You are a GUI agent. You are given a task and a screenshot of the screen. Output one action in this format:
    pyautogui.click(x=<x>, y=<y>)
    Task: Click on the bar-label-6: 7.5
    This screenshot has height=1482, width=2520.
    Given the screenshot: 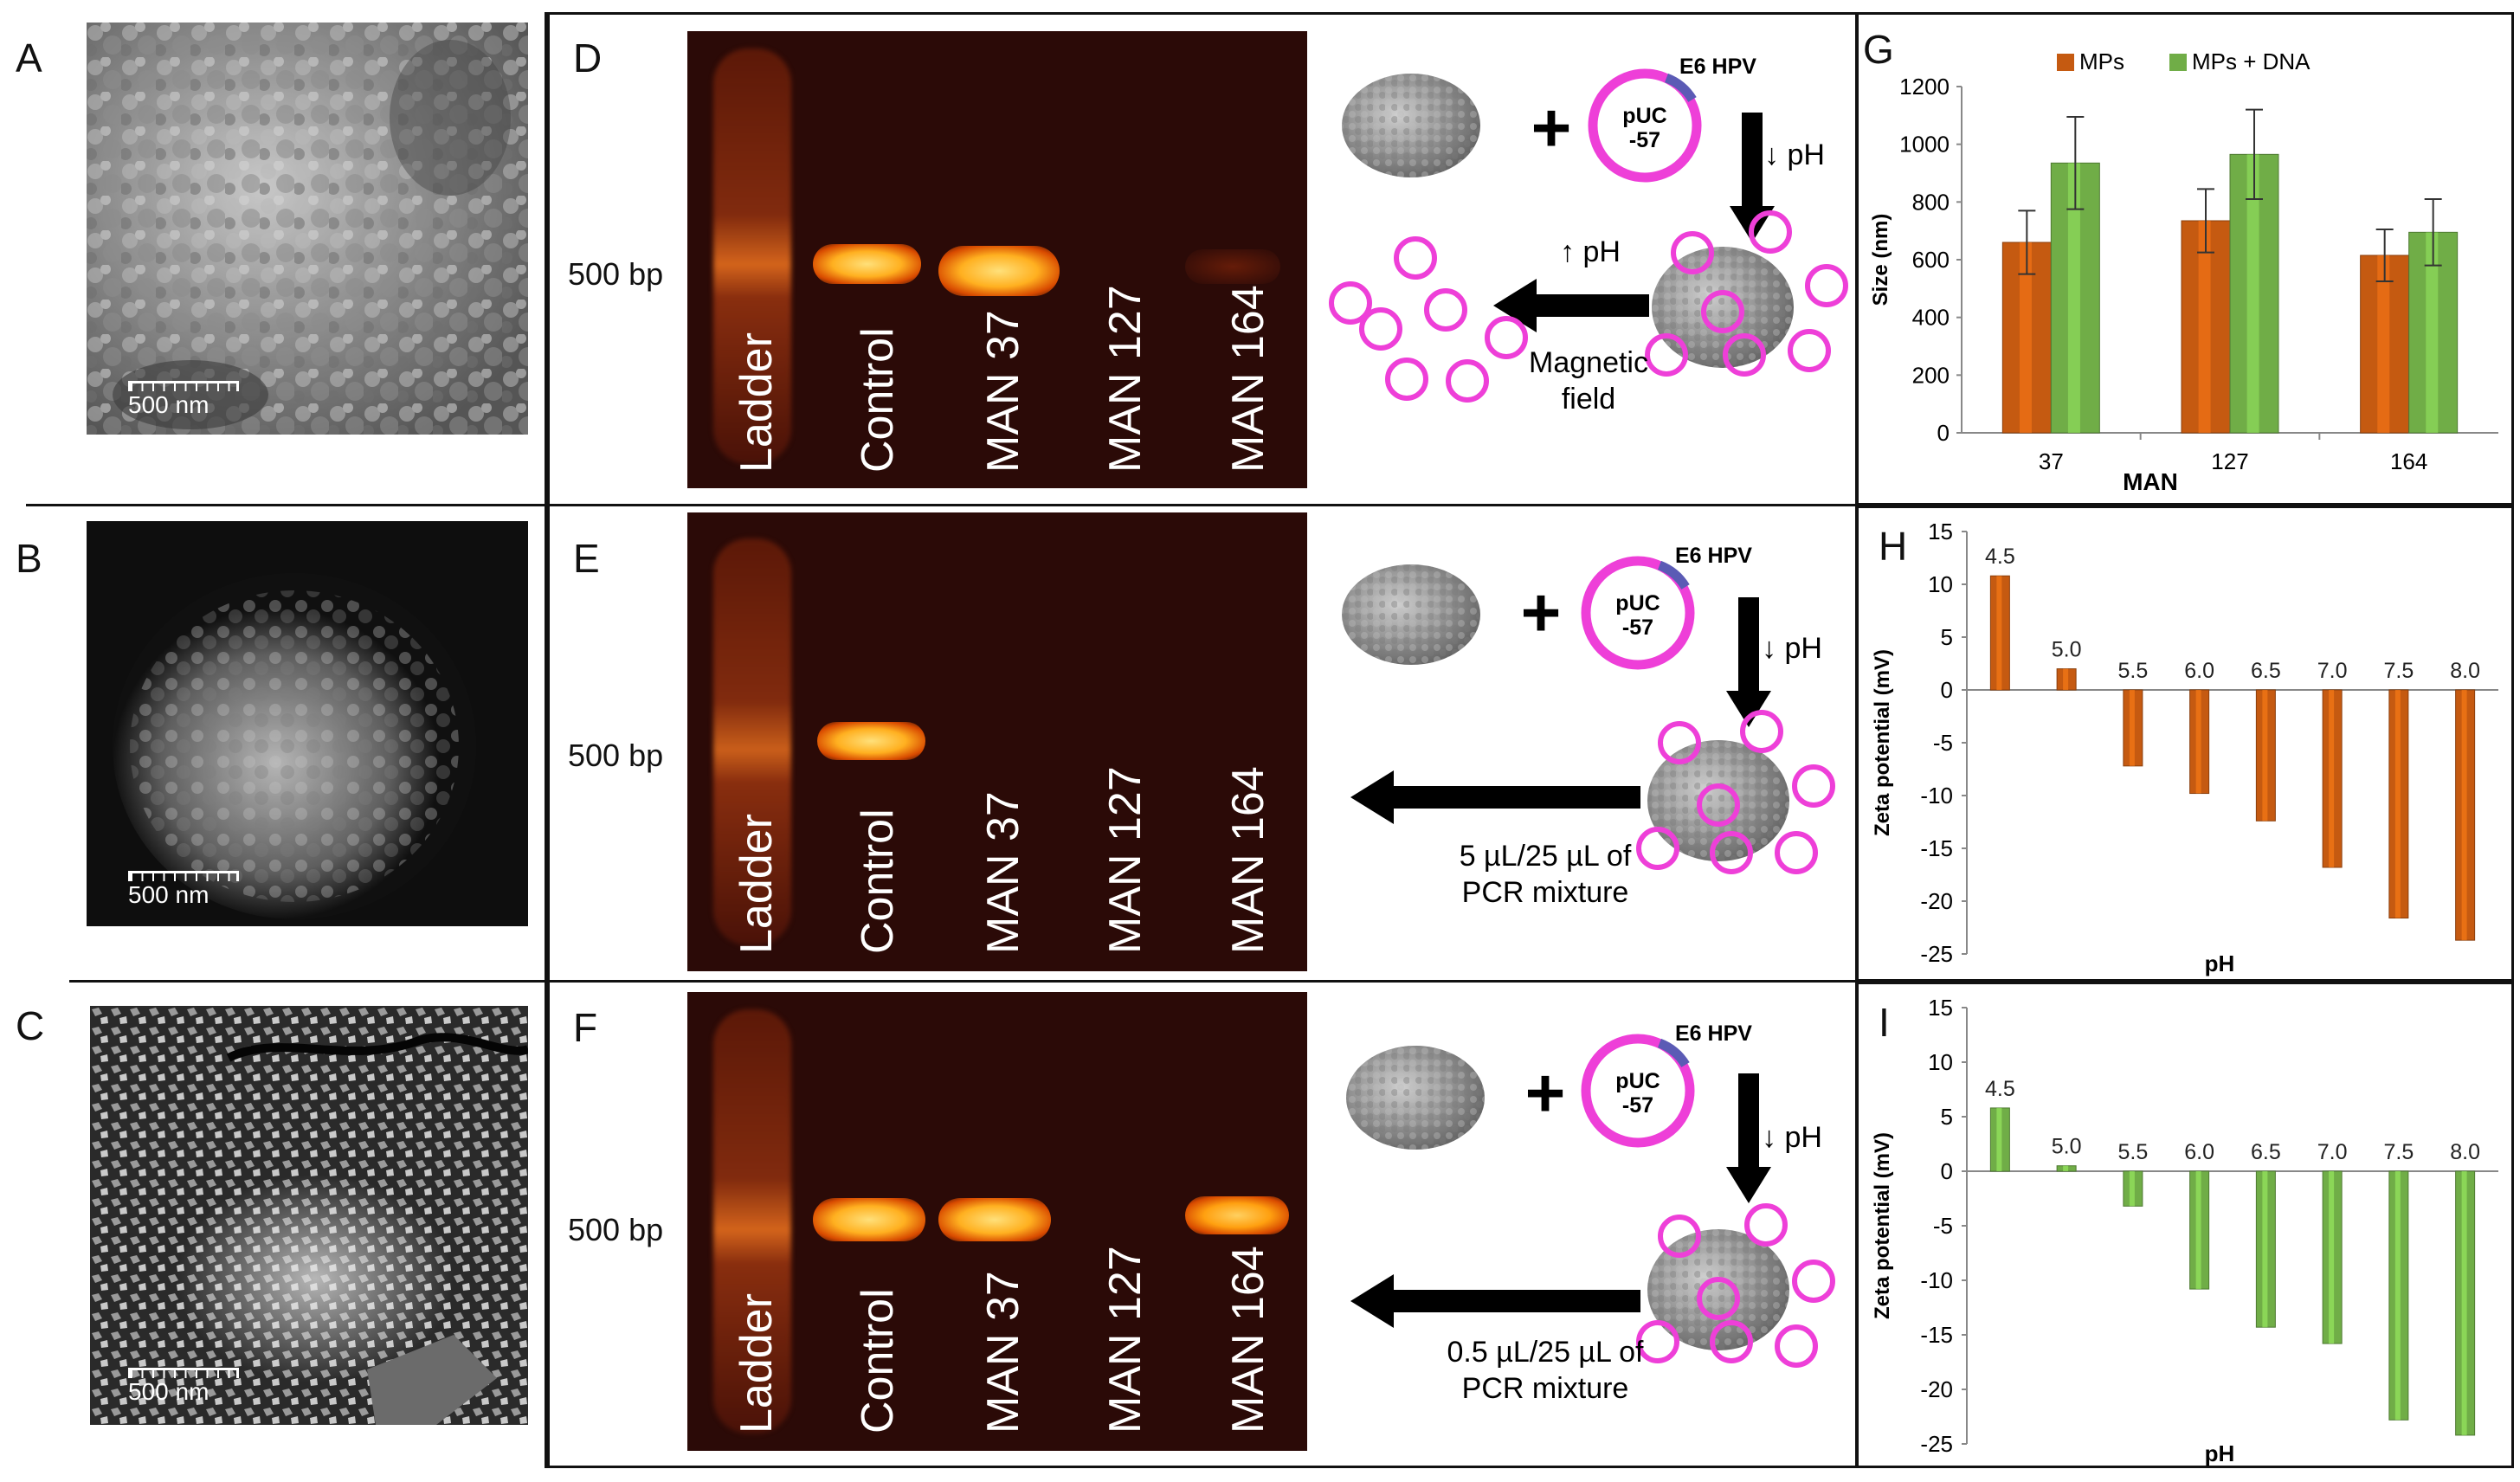 What is the action you would take?
    pyautogui.click(x=2398, y=1152)
    